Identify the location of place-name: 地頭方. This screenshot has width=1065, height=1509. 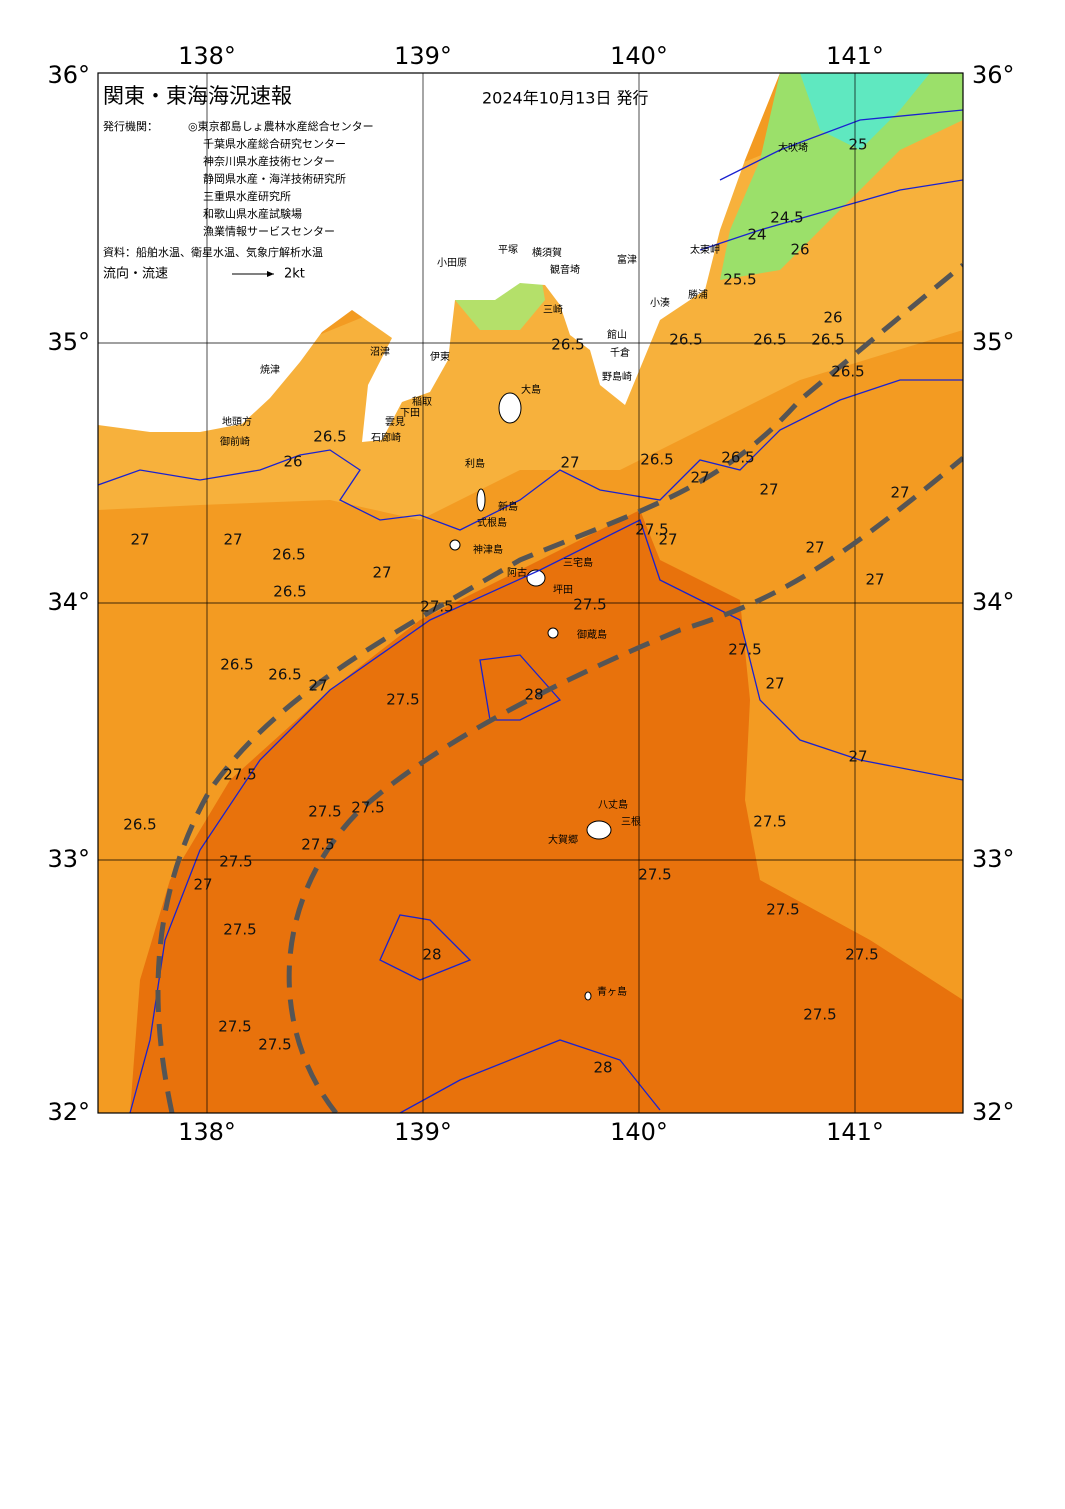
(237, 421).